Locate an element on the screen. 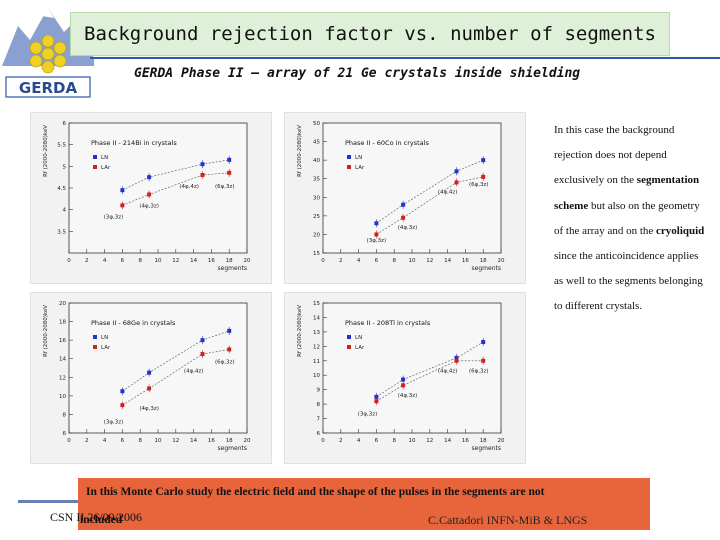 The height and width of the screenshot is (540, 720). x-tick-label: 4 is located at coordinates (359, 441).